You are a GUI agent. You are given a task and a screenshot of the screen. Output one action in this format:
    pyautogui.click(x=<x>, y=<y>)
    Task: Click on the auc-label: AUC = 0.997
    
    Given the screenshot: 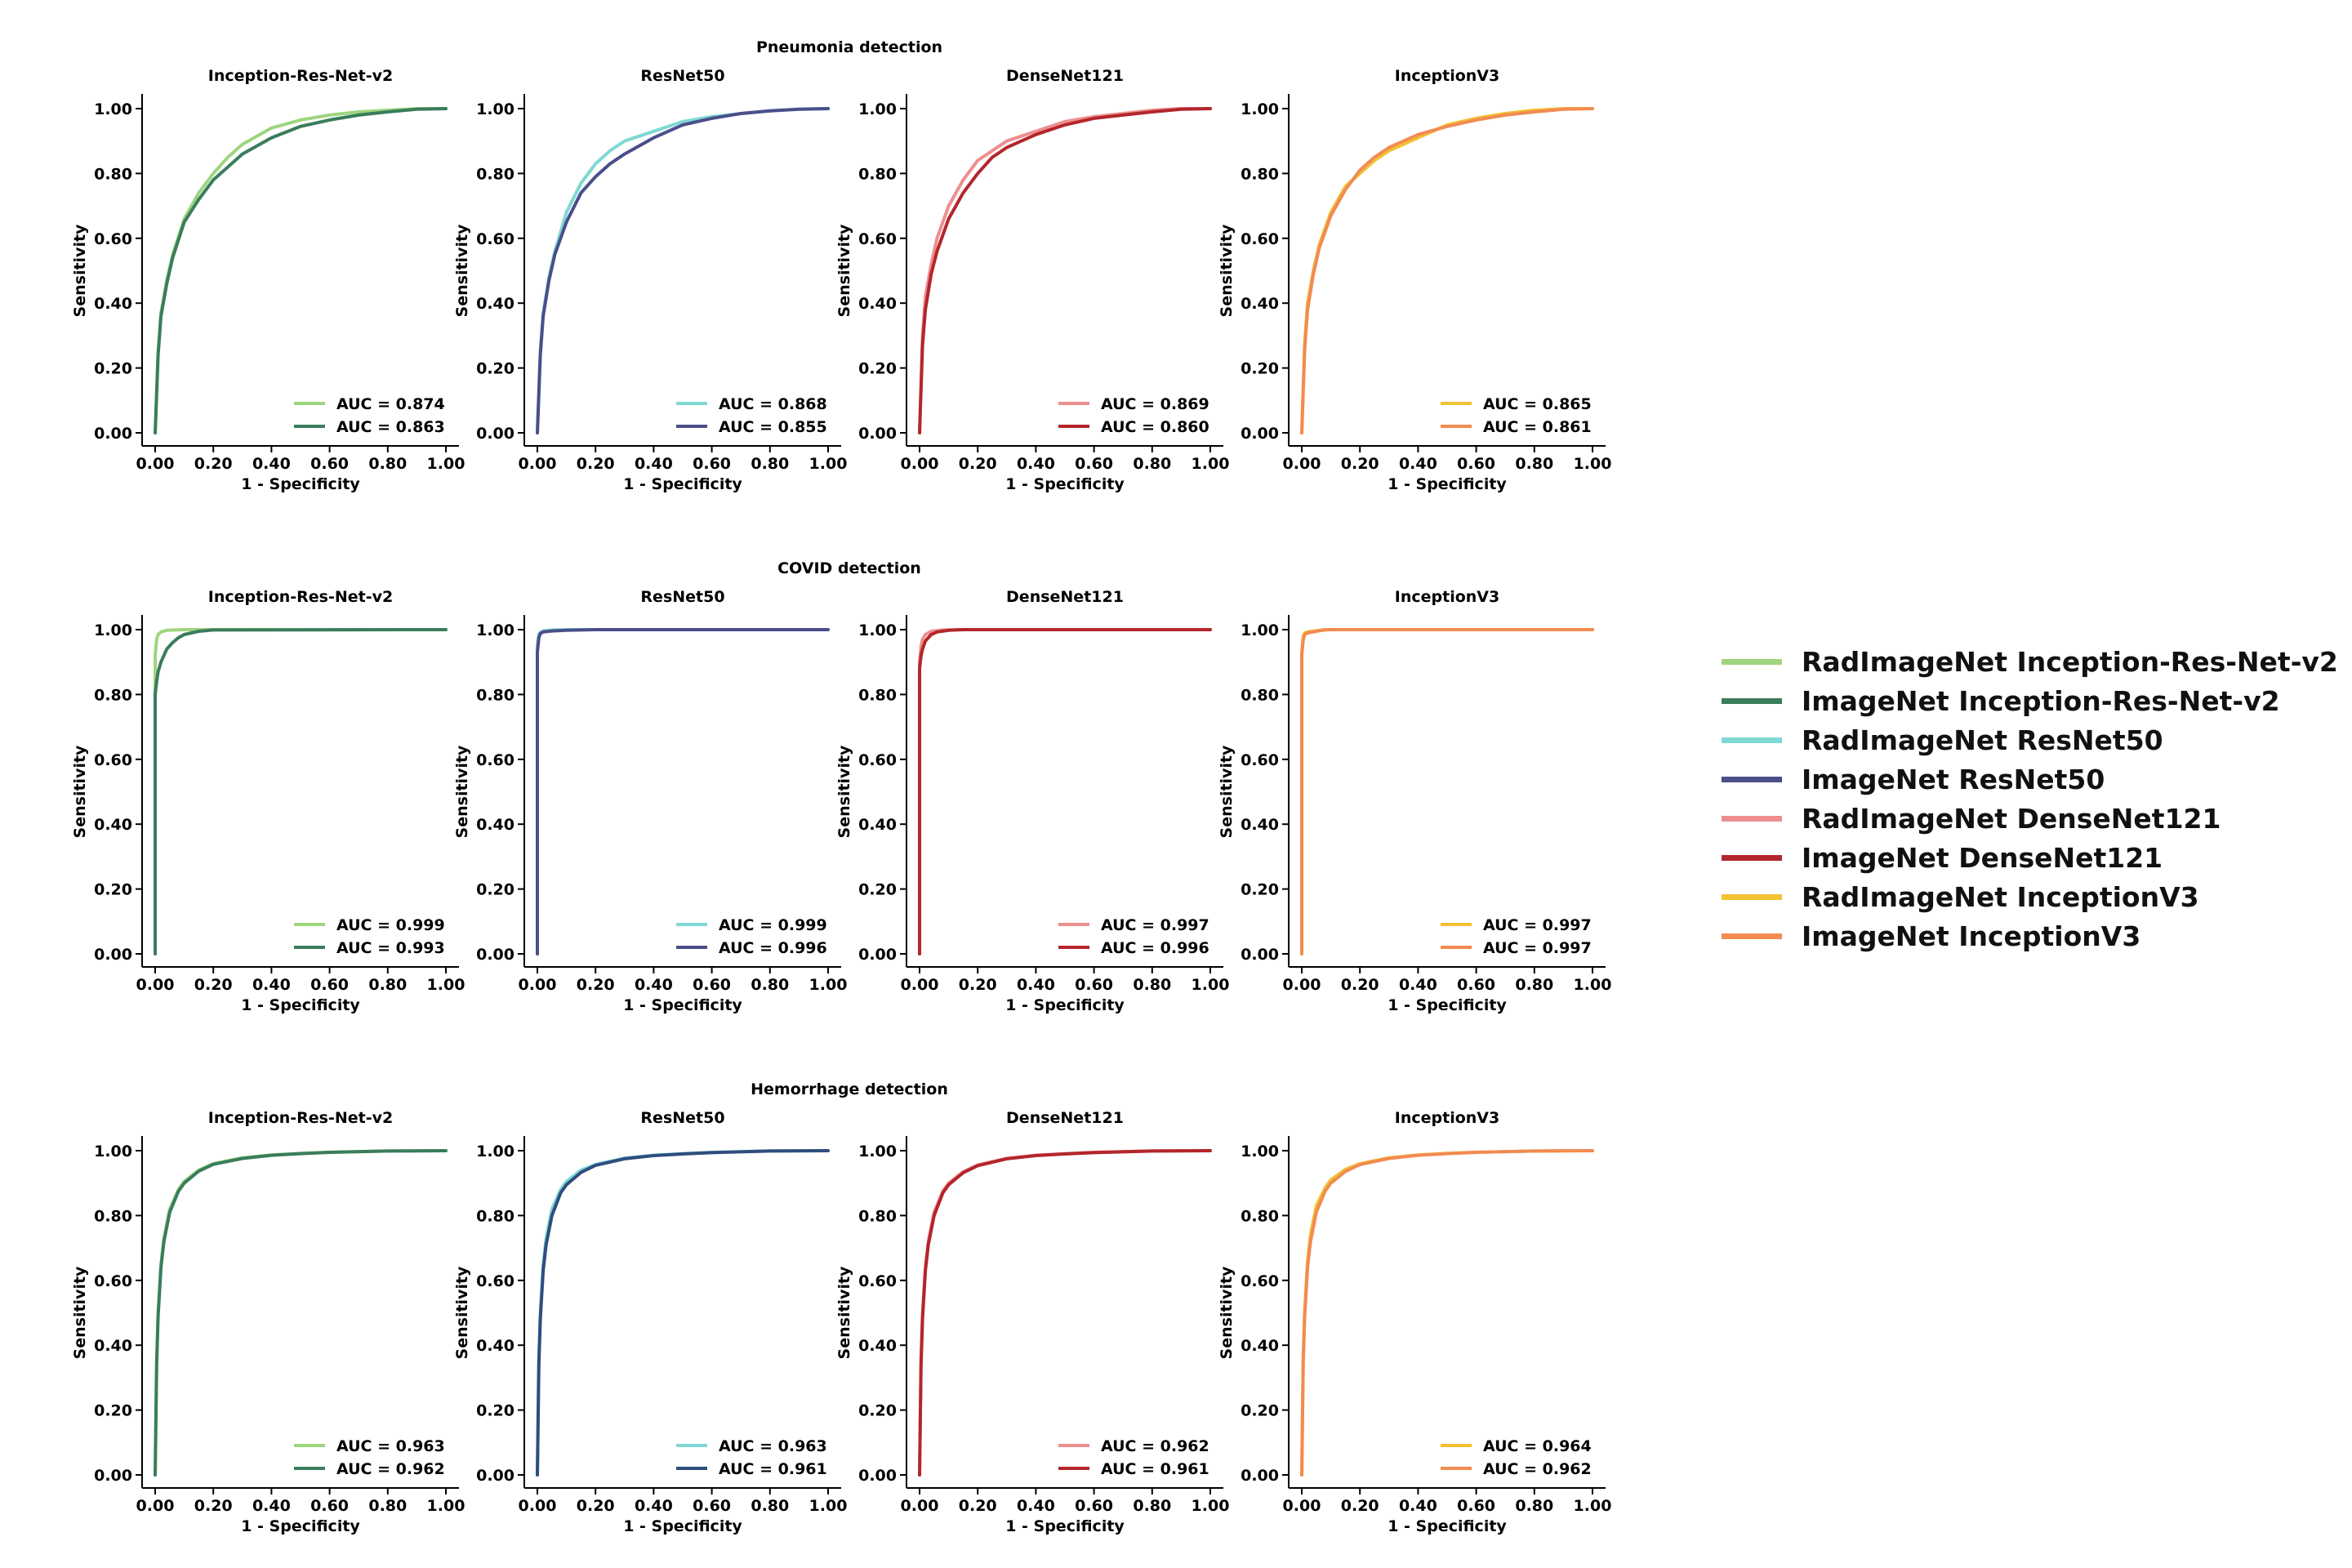 What is the action you would take?
    pyautogui.click(x=1537, y=948)
    